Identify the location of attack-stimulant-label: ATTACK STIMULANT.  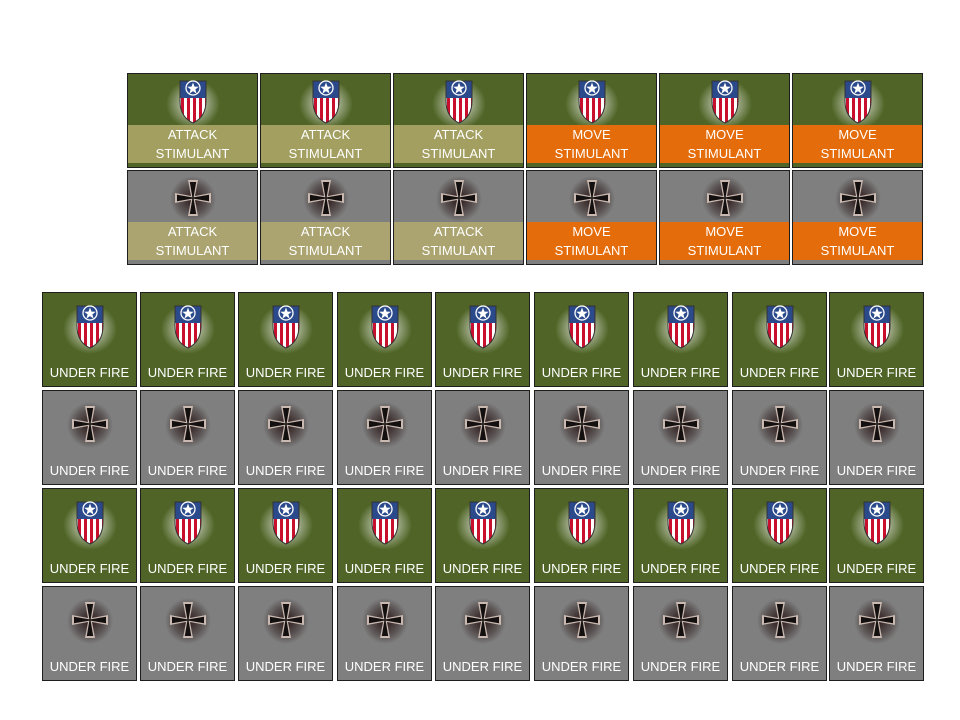
(325, 144).